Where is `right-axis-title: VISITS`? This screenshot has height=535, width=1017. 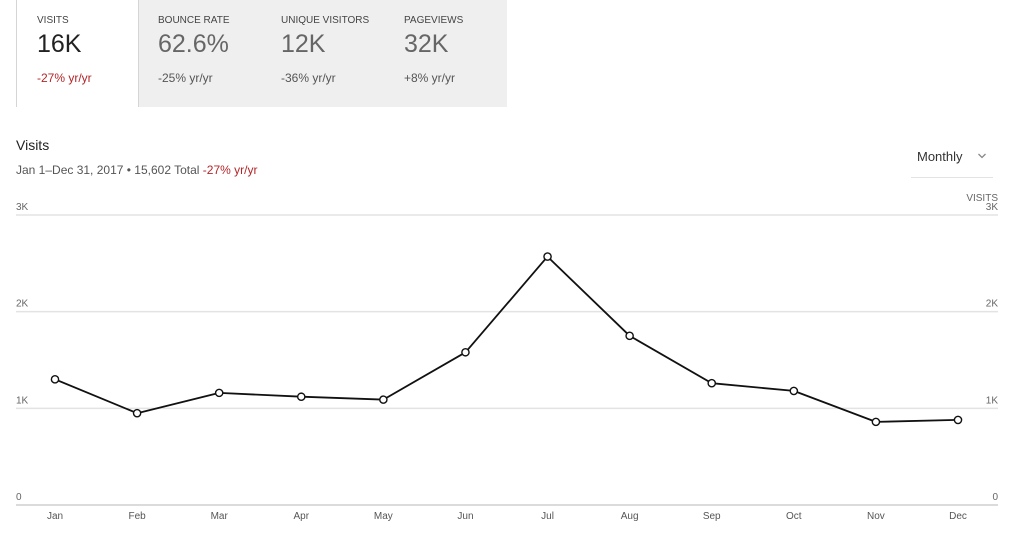
right-axis-title: VISITS is located at coordinates (982, 198).